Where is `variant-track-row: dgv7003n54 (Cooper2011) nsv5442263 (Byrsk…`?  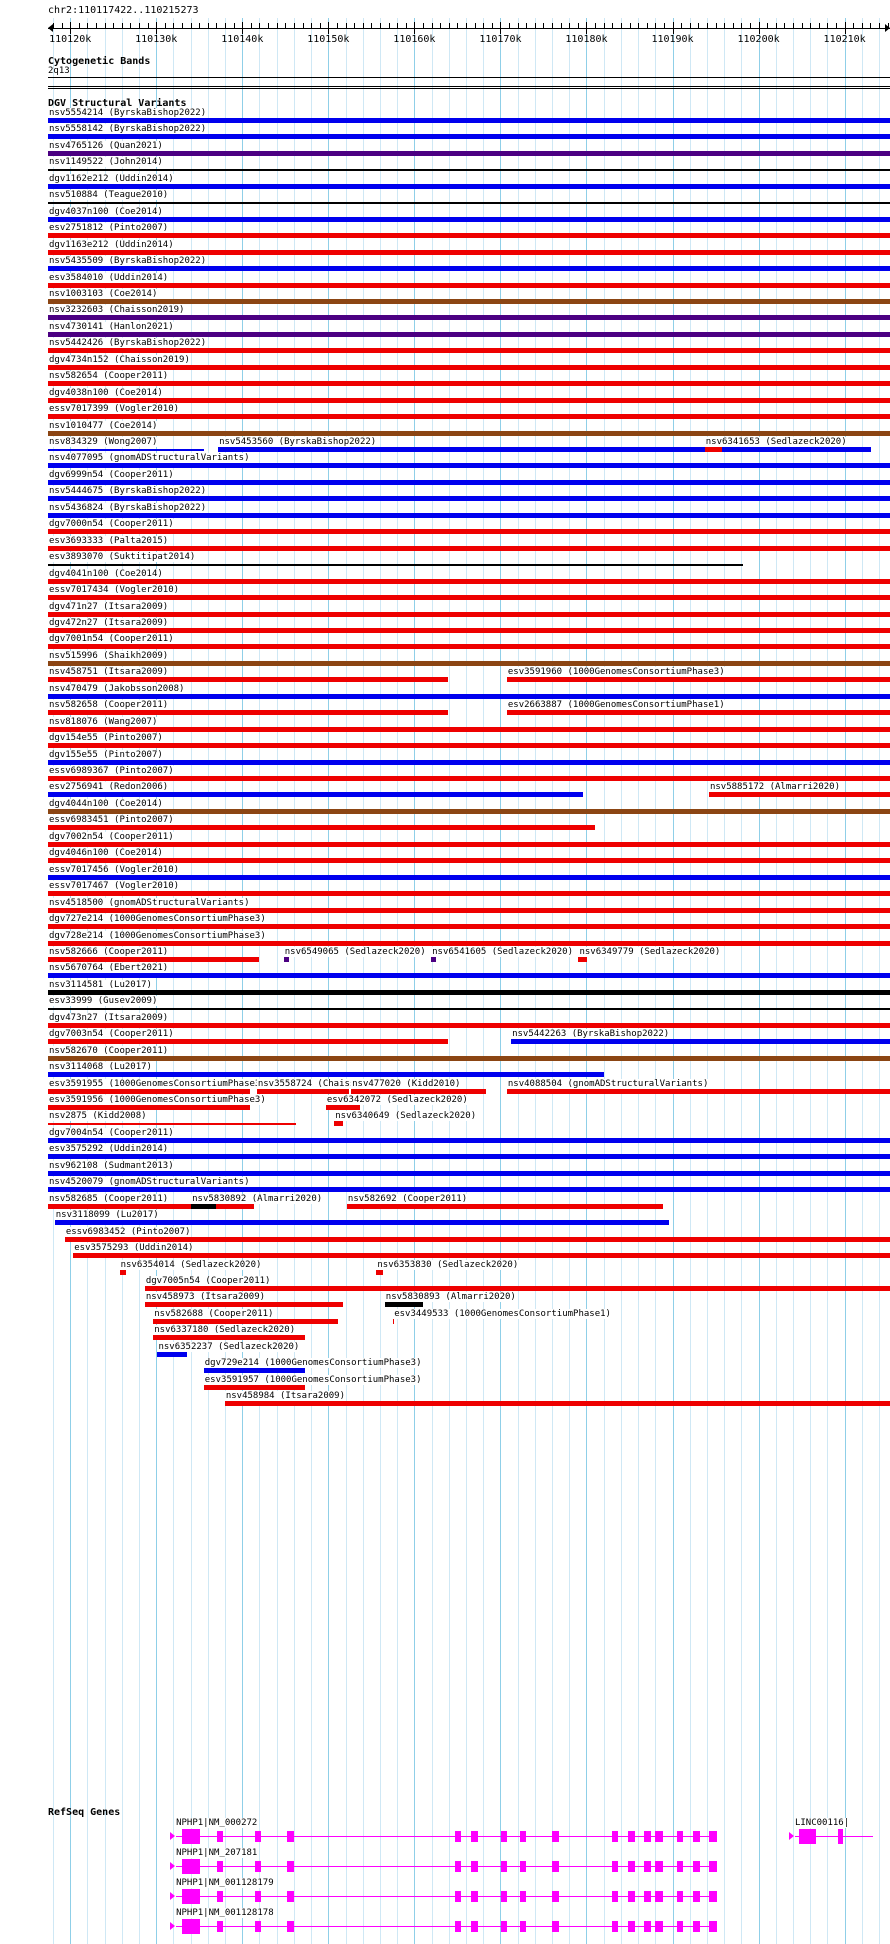
variant-track-row: dgv7003n54 (Cooper2011) nsv5442263 (Byrsk… is located at coordinates (445, 1037).